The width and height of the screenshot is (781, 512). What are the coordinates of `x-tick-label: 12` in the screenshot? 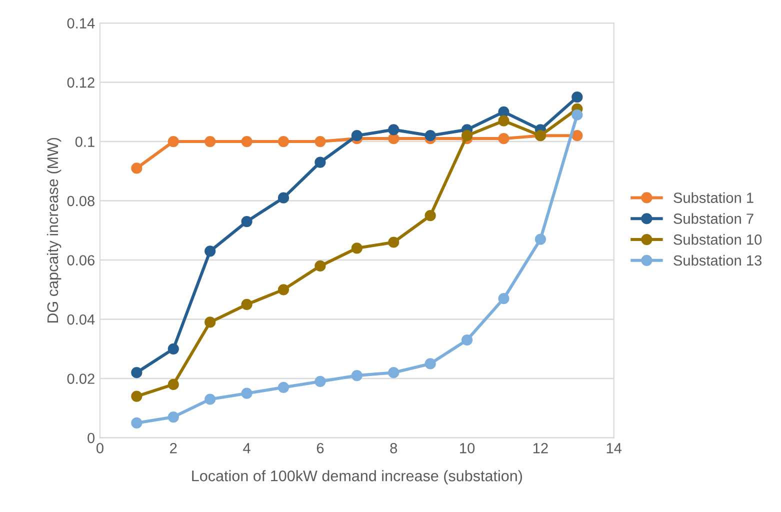 It's located at (540, 448).